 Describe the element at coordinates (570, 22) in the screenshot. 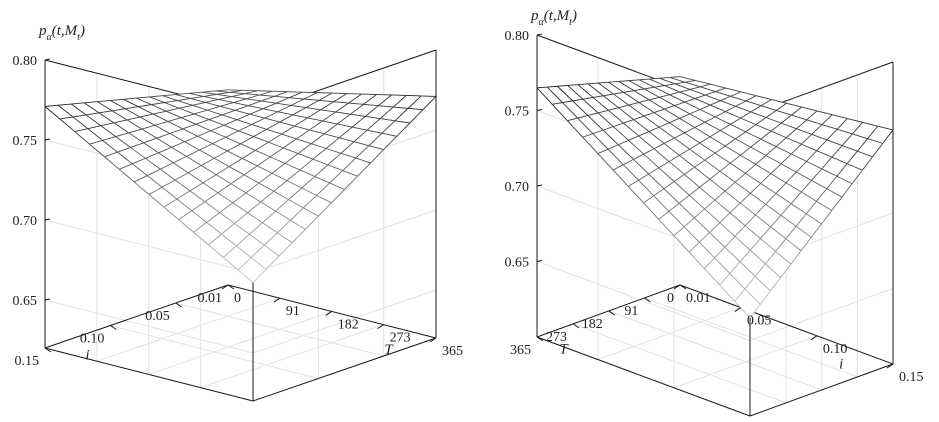

I see `z-label-sub: t` at that location.